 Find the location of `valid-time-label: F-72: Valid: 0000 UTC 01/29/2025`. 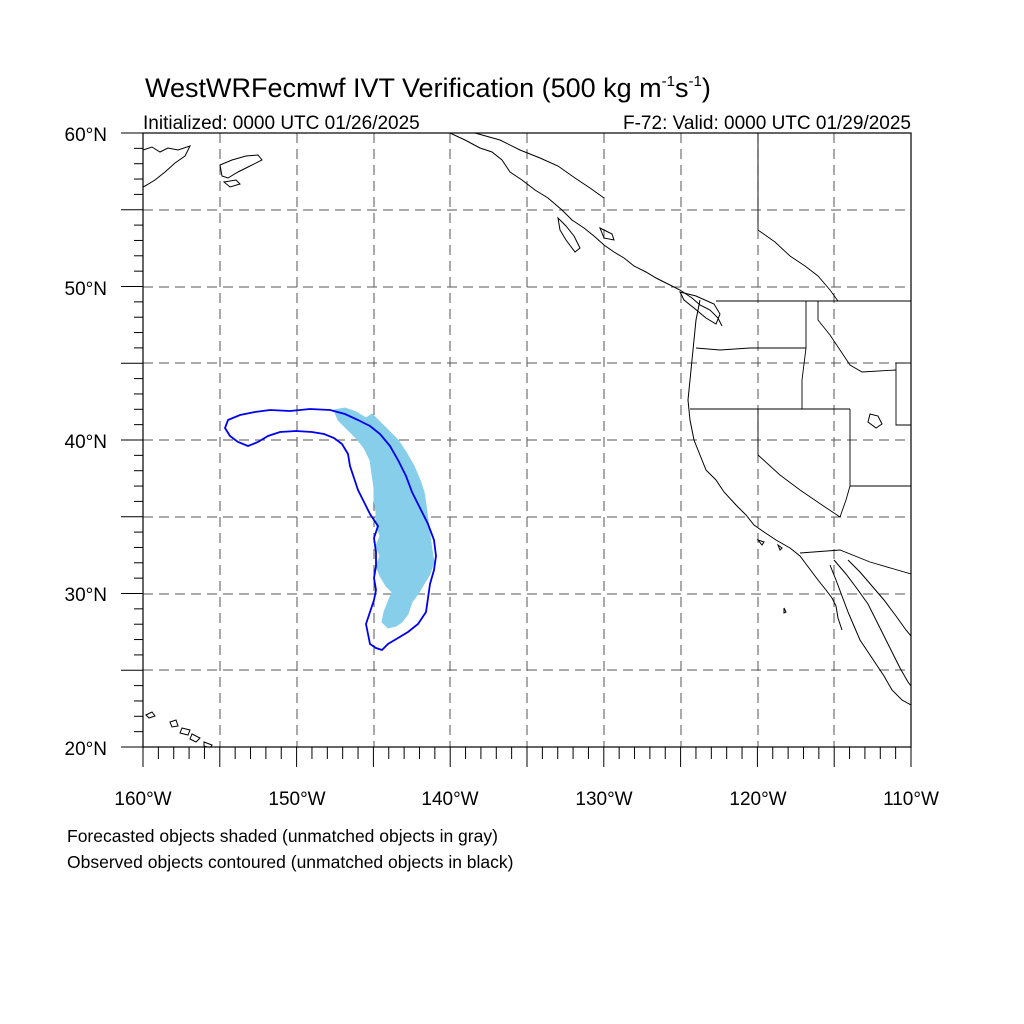

valid-time-label: F-72: Valid: 0000 UTC 01/29/2025 is located at coordinates (767, 123).